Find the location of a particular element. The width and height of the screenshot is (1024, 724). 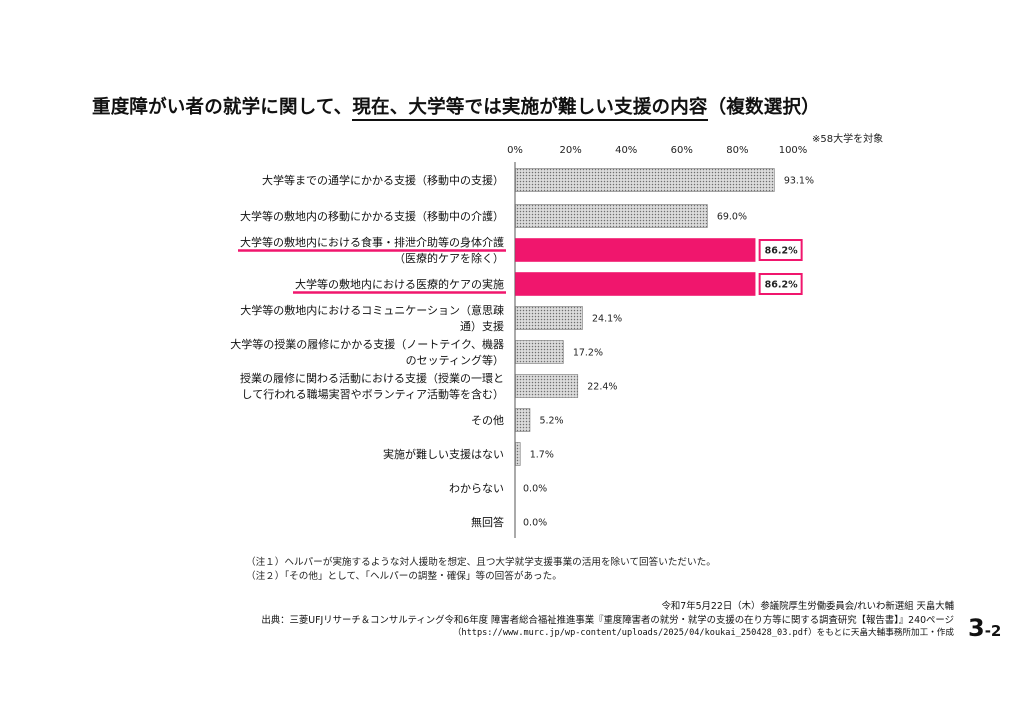

title-part3: （複数選択） is located at coordinates (763, 107).